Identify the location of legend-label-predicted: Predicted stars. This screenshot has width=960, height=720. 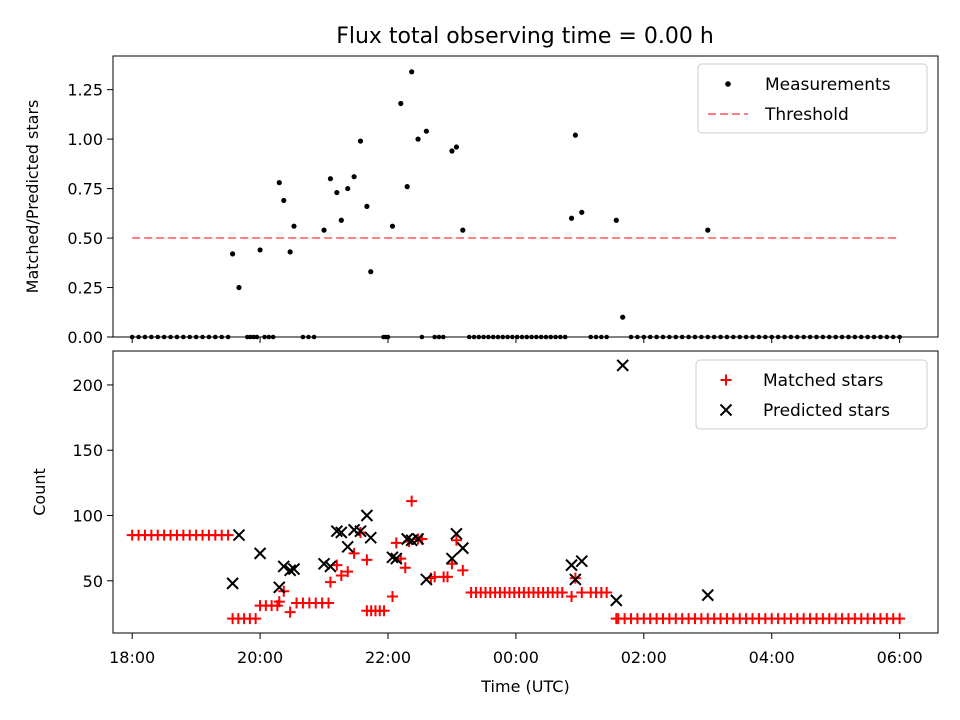
(826, 411).